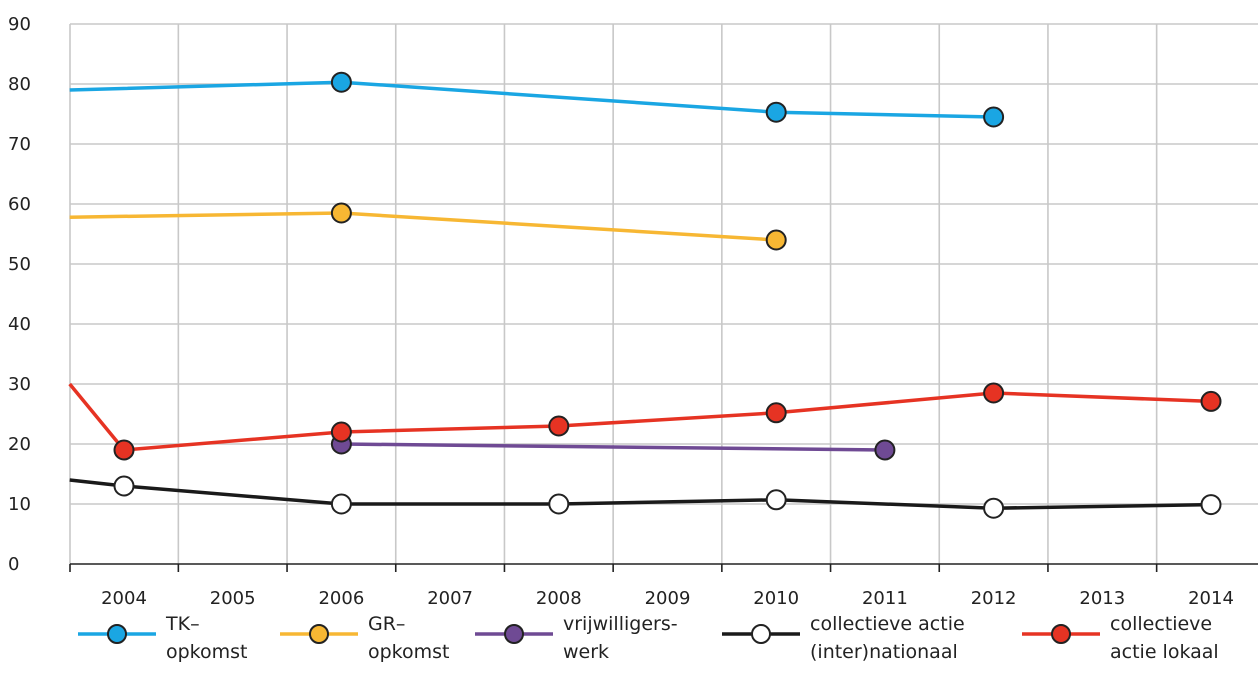 The image size is (1258, 690). Describe the element at coordinates (19, 24) in the screenshot. I see `y-tick-label: 90` at that location.